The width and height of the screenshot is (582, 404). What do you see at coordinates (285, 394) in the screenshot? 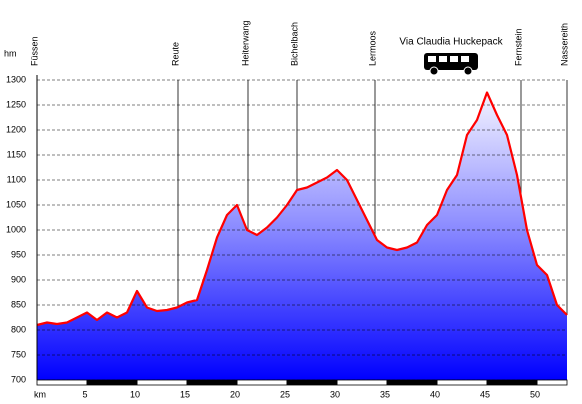
I see `x-tick-label: 25` at bounding box center [285, 394].